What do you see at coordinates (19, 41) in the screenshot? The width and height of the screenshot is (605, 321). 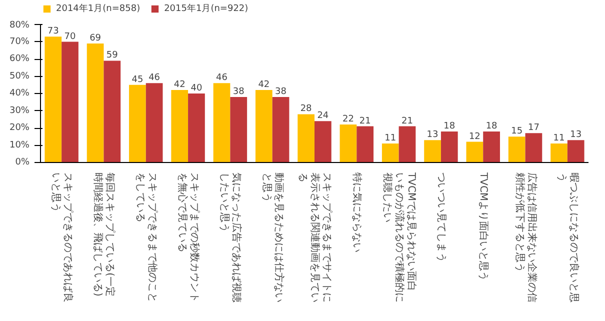 I see `y-tick-label: 70%` at bounding box center [19, 41].